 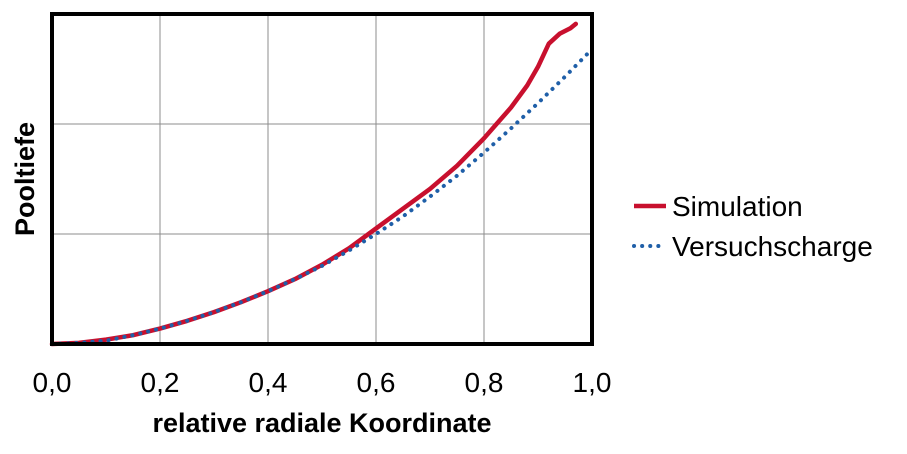 I want to click on legend-label-versuchscharge: Versuchscharge, so click(x=772, y=246).